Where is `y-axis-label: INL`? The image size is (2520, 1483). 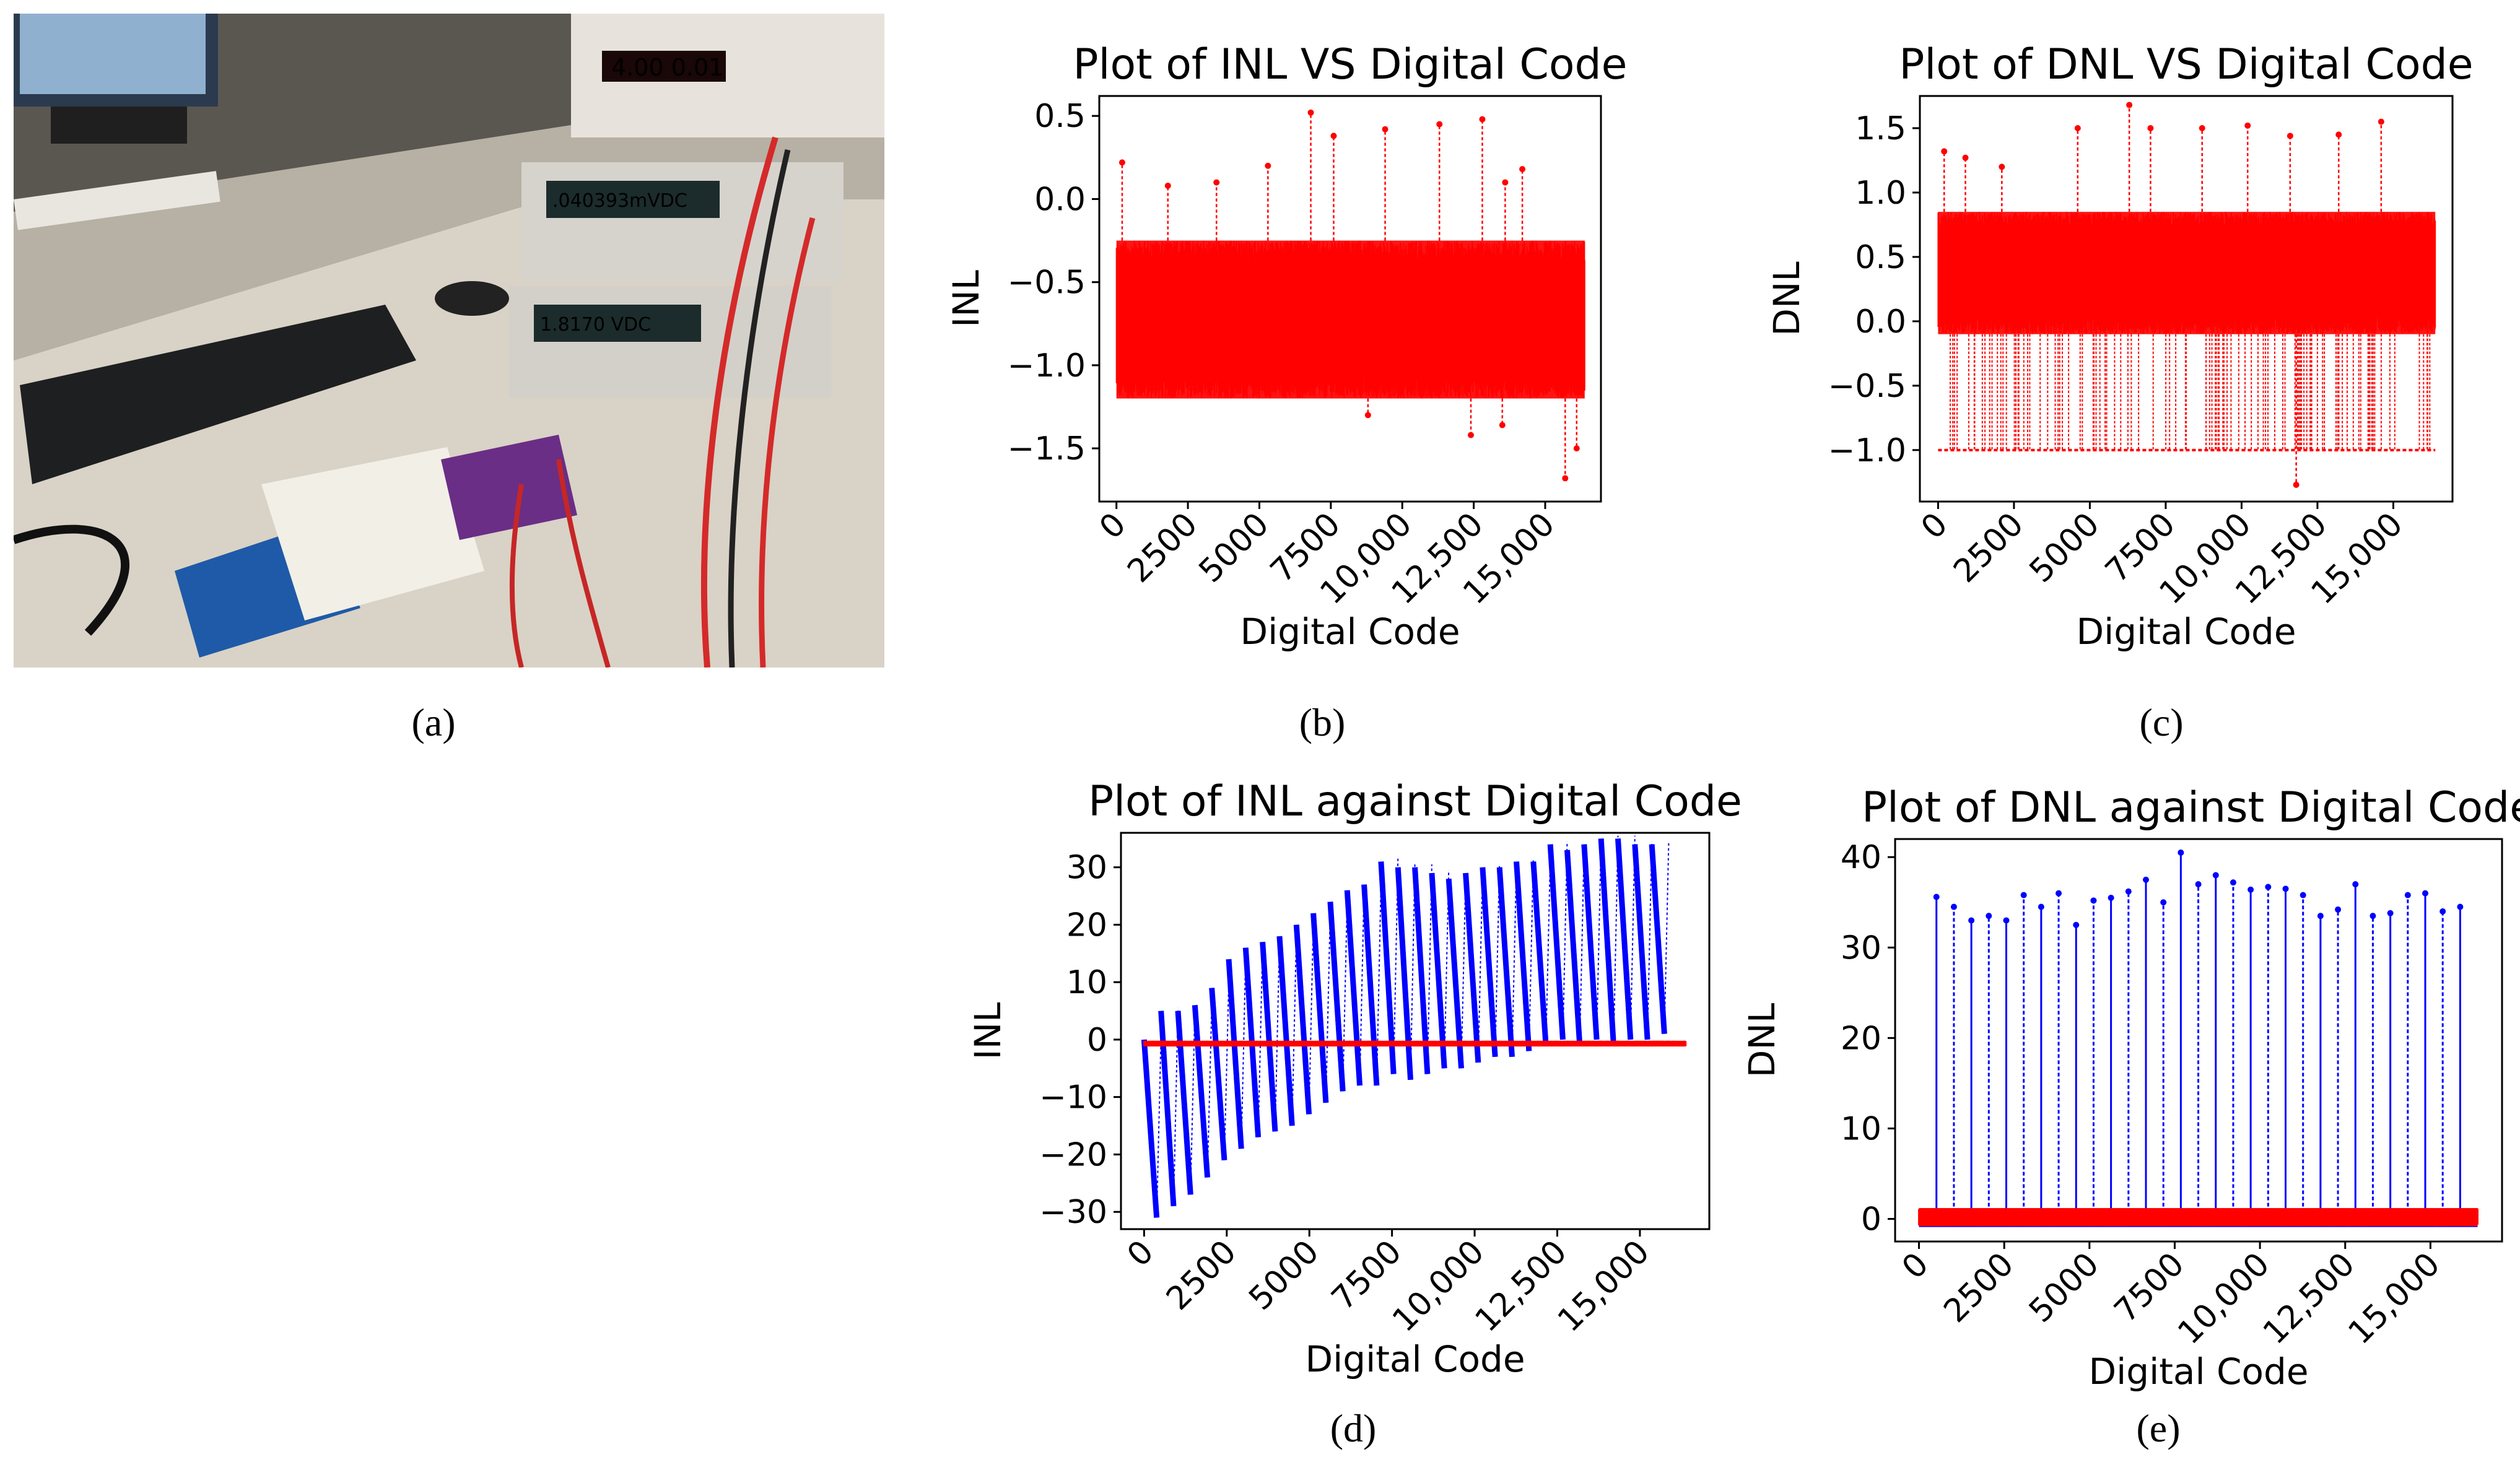
y-axis-label: INL is located at coordinates (988, 1031).